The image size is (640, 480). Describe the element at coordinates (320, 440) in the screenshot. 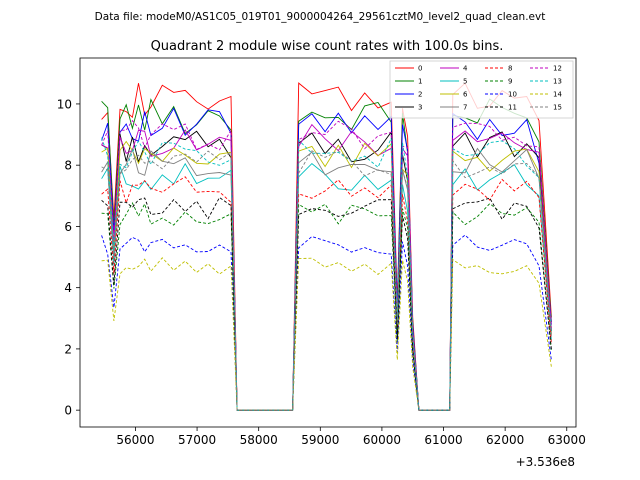

I see `x-tick-label: 59000` at that location.